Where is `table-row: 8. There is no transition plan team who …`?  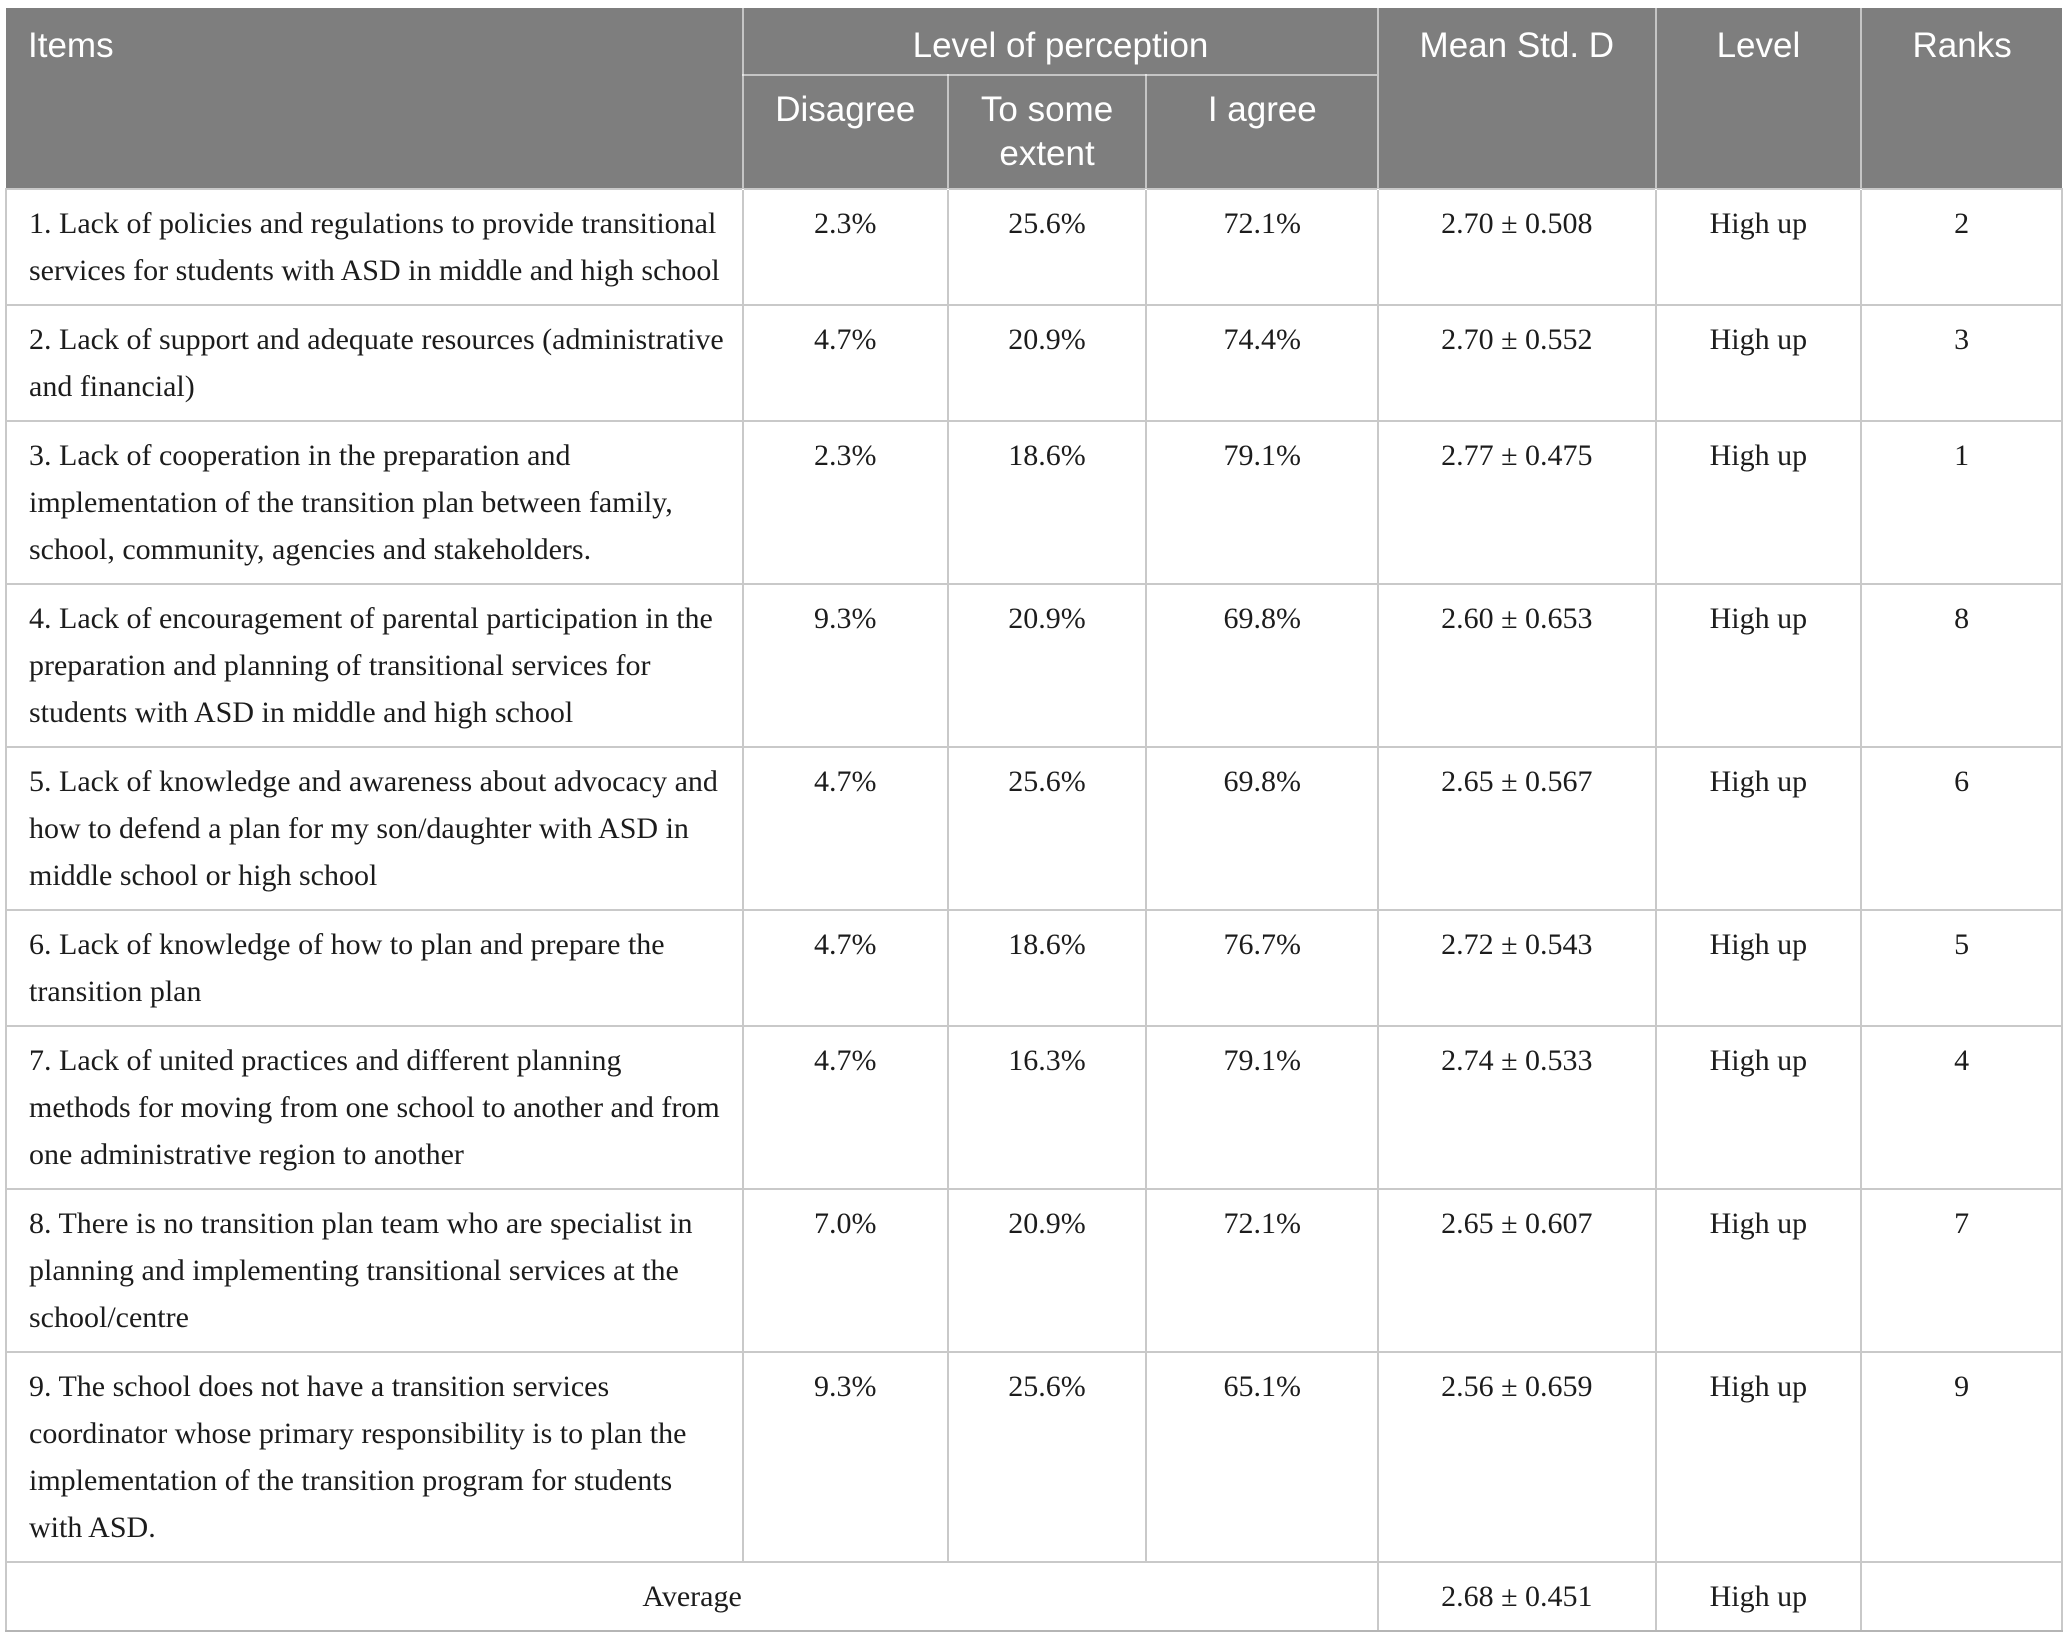
table-row: 8. There is no transition plan team who … is located at coordinates (1034, 1270).